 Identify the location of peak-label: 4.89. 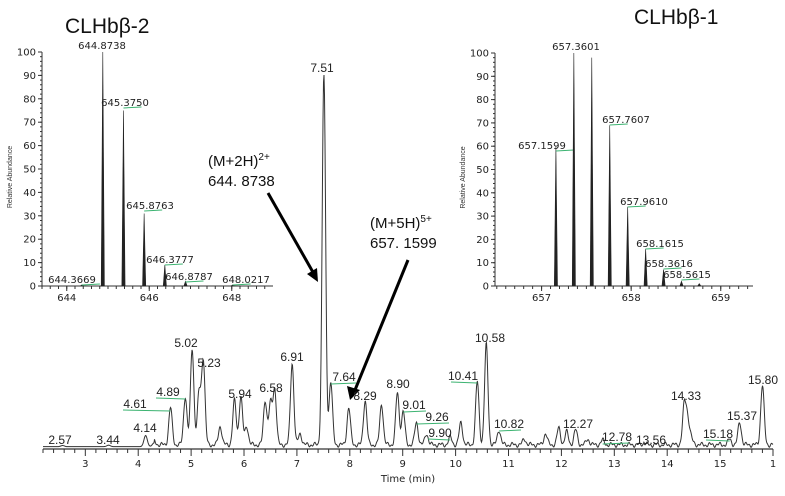
(168, 392).